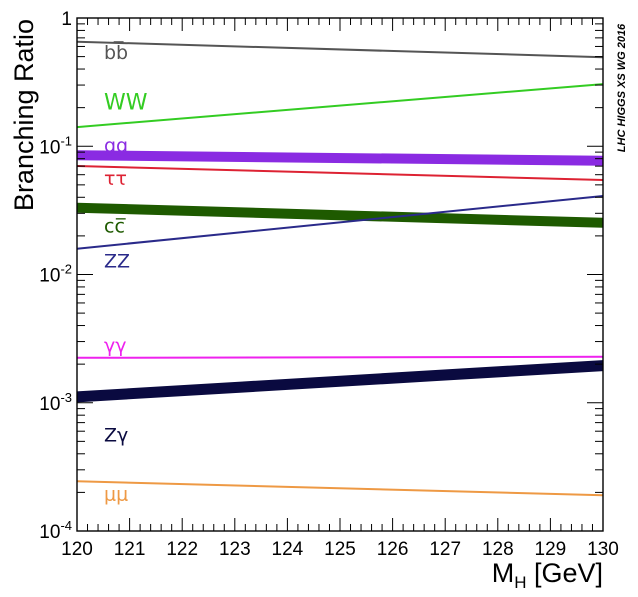  I want to click on series-label-8: μμ, so click(116, 495).